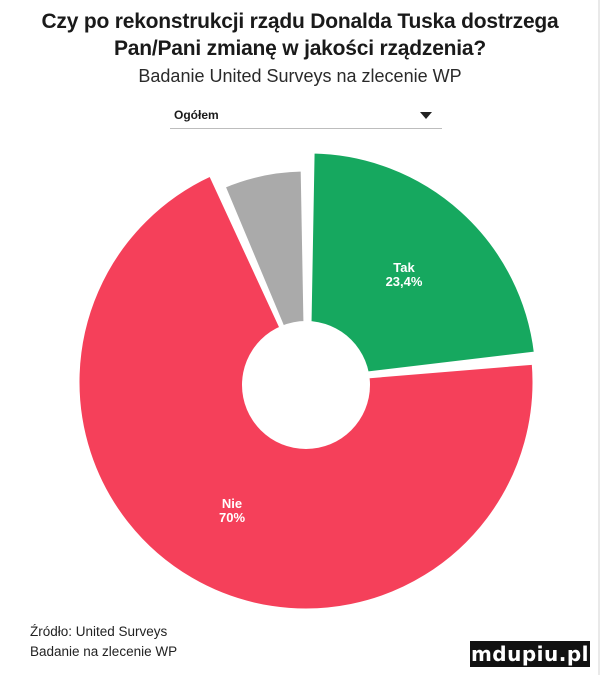 The width and height of the screenshot is (600, 675). What do you see at coordinates (599, 337) in the screenshot?
I see `page-edge-rule` at bounding box center [599, 337].